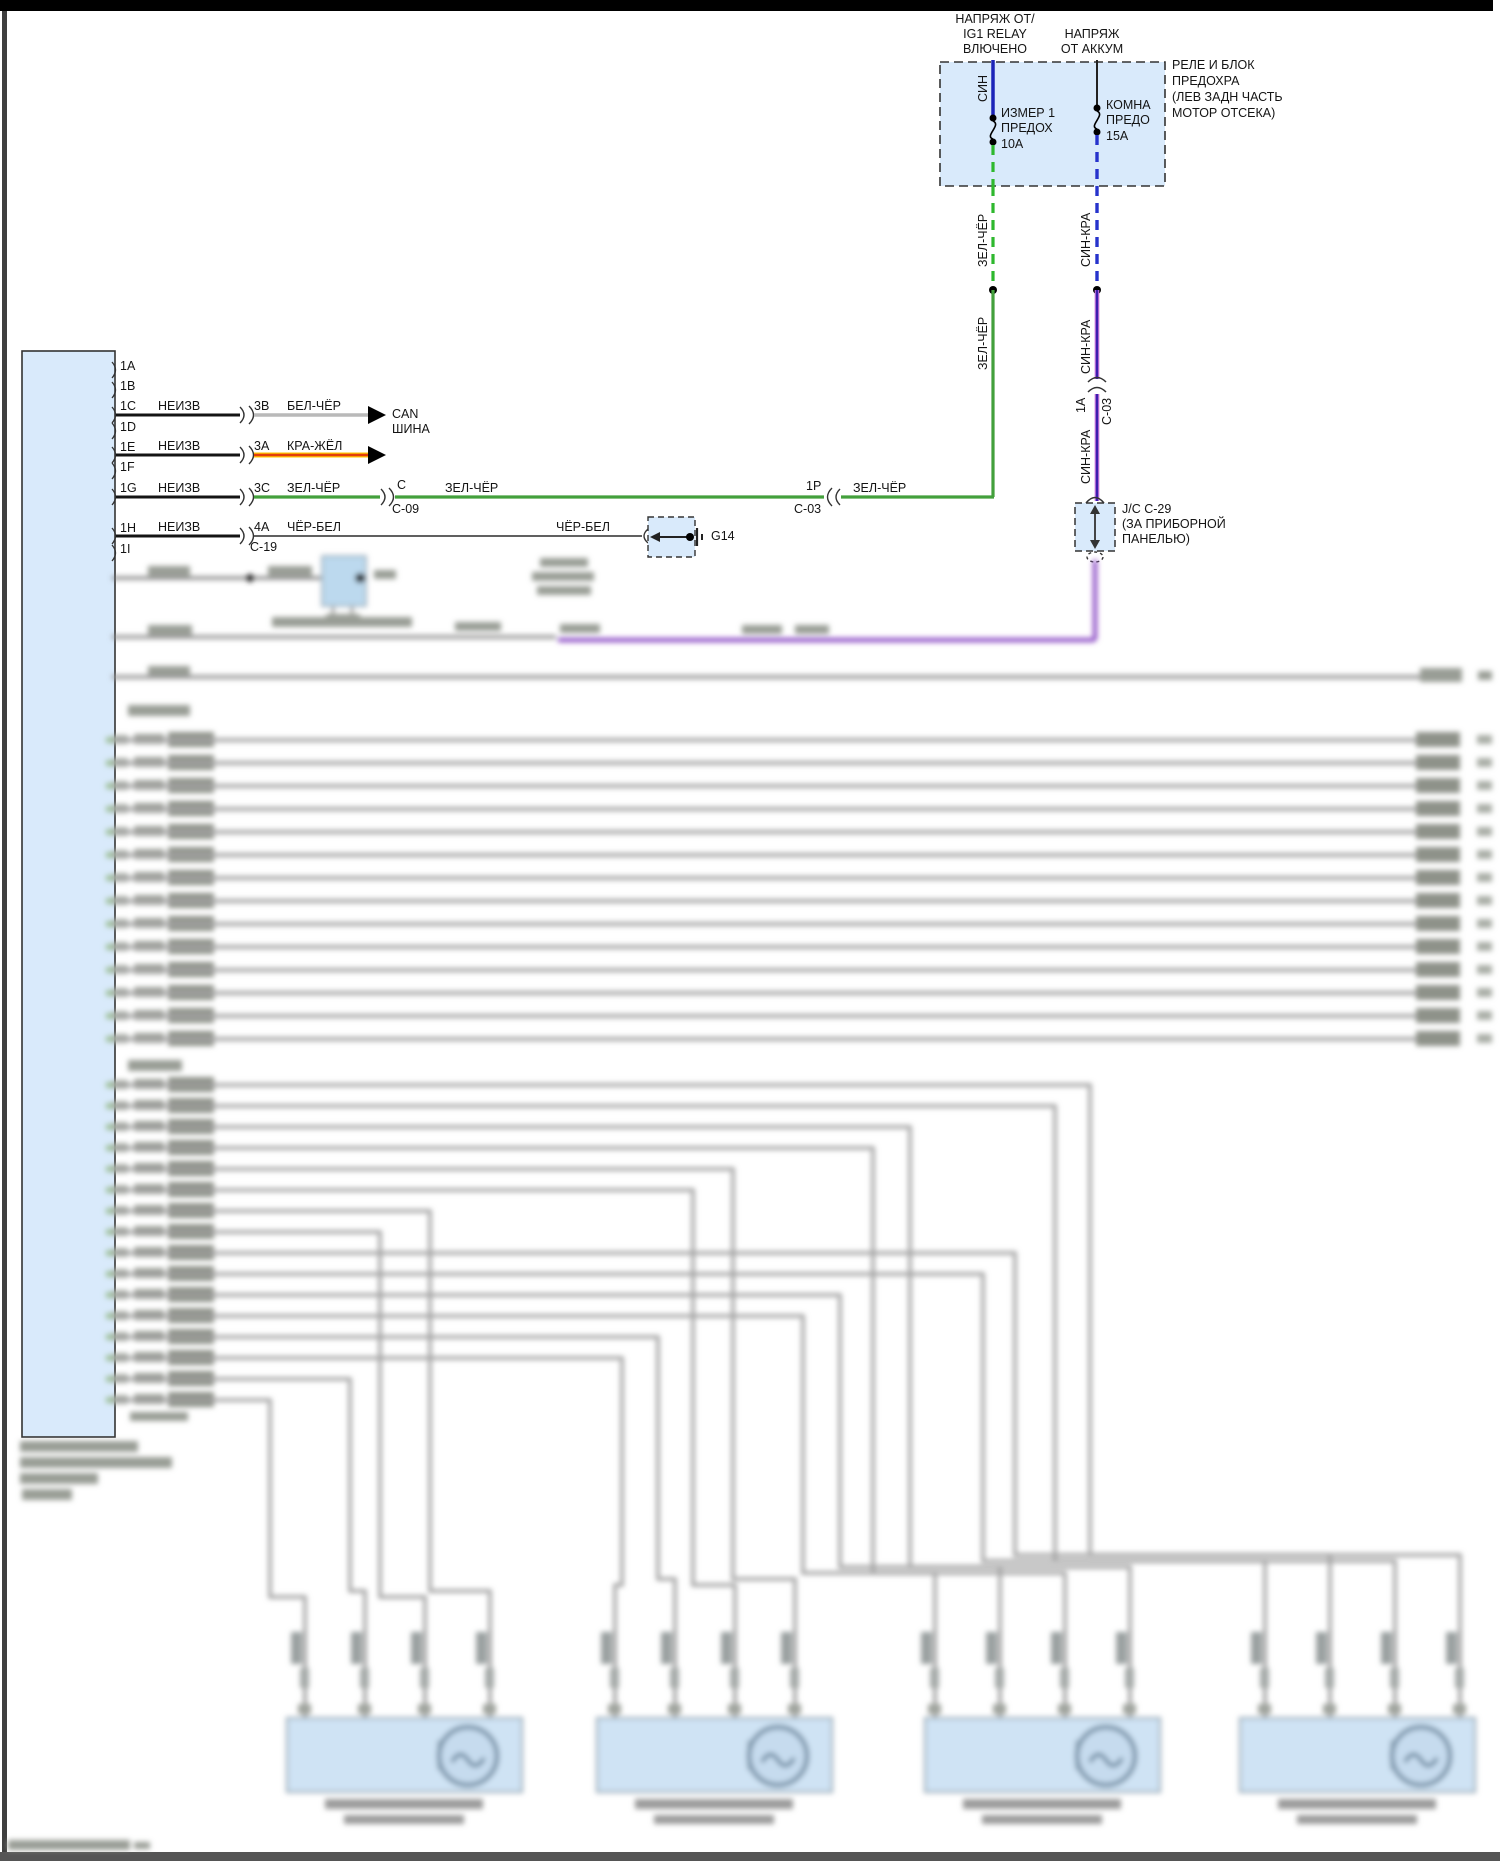  I want to click on row1g-outpin-3c: 3C, so click(262, 488).